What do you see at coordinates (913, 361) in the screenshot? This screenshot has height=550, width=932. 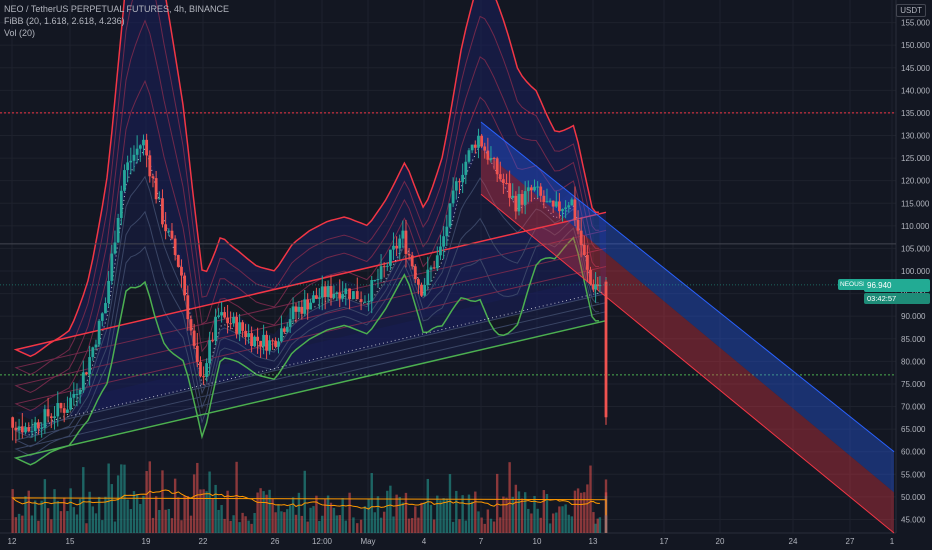 I see `y-tick-label: 80.000` at bounding box center [913, 361].